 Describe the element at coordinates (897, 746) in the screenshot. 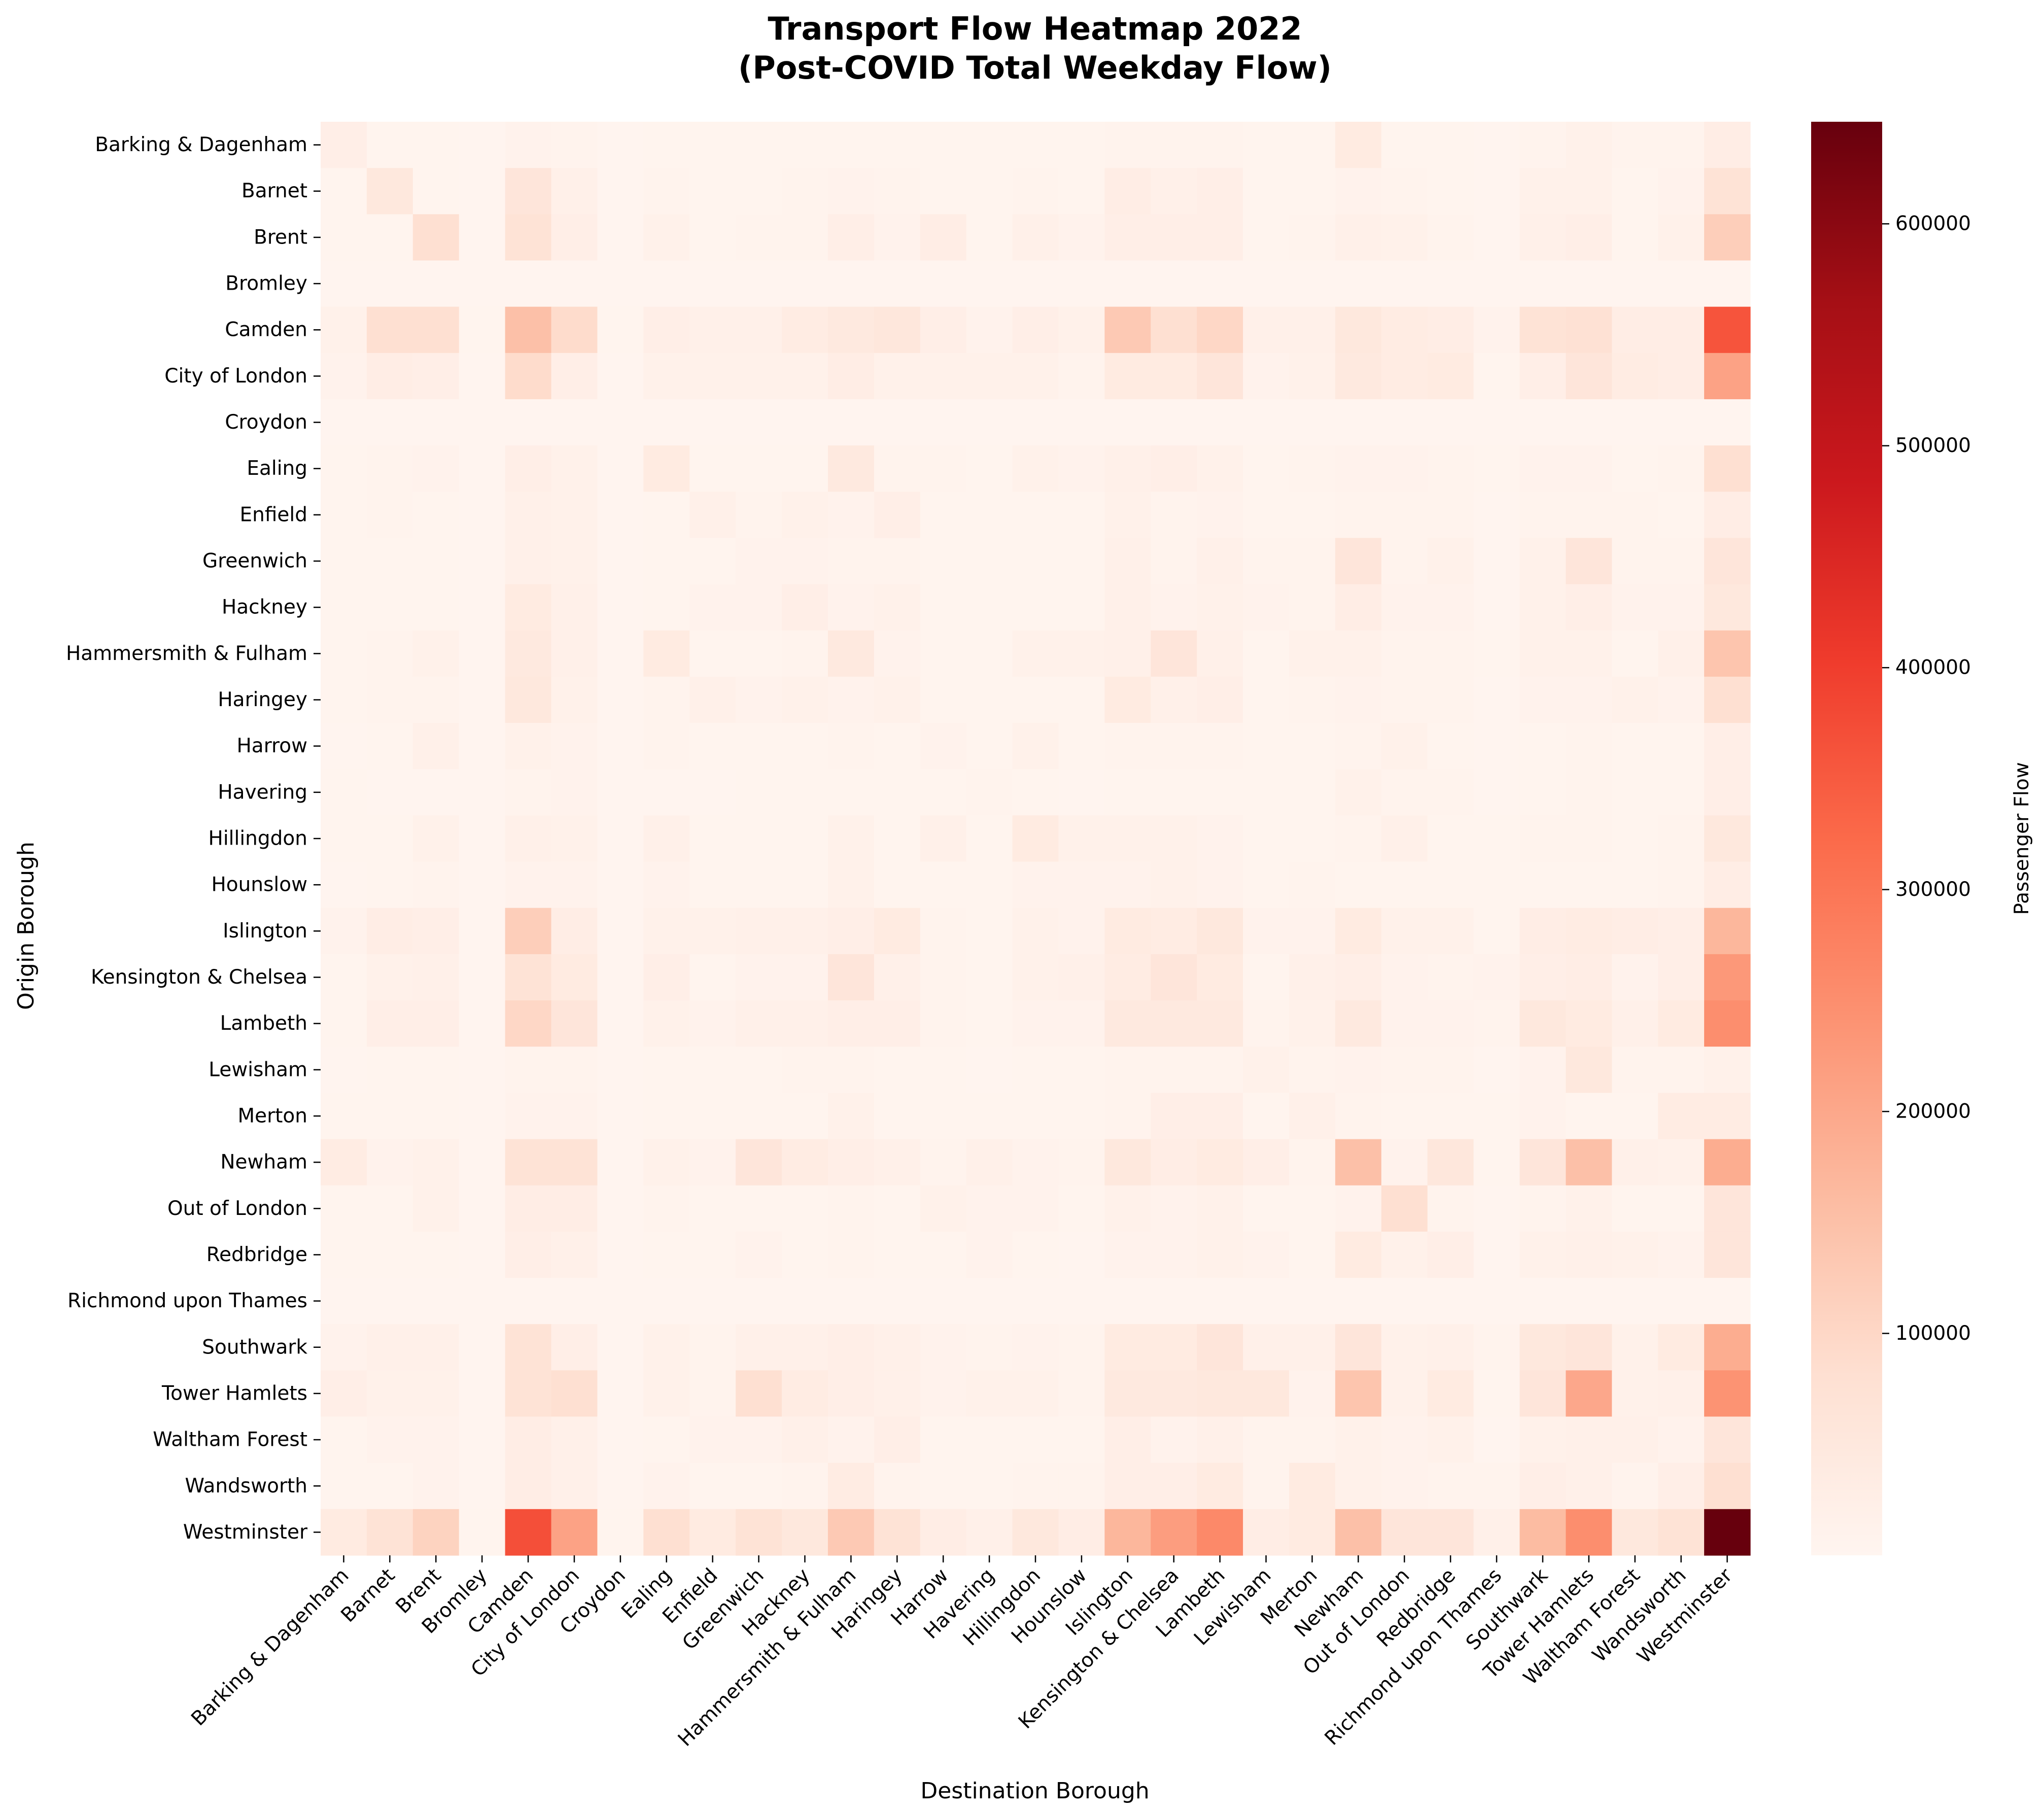

I see `heatmap-cell-harrow-to-haringey` at that location.